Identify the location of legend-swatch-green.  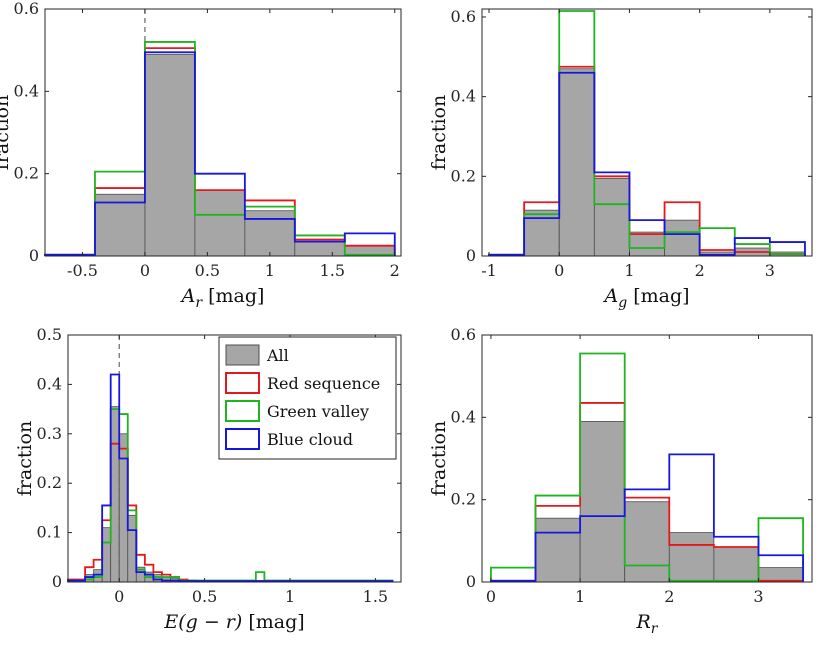
(242, 411).